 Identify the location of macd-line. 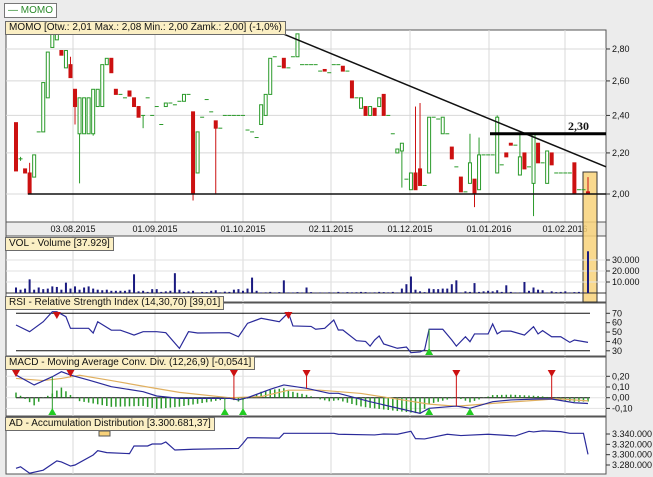
(302, 392).